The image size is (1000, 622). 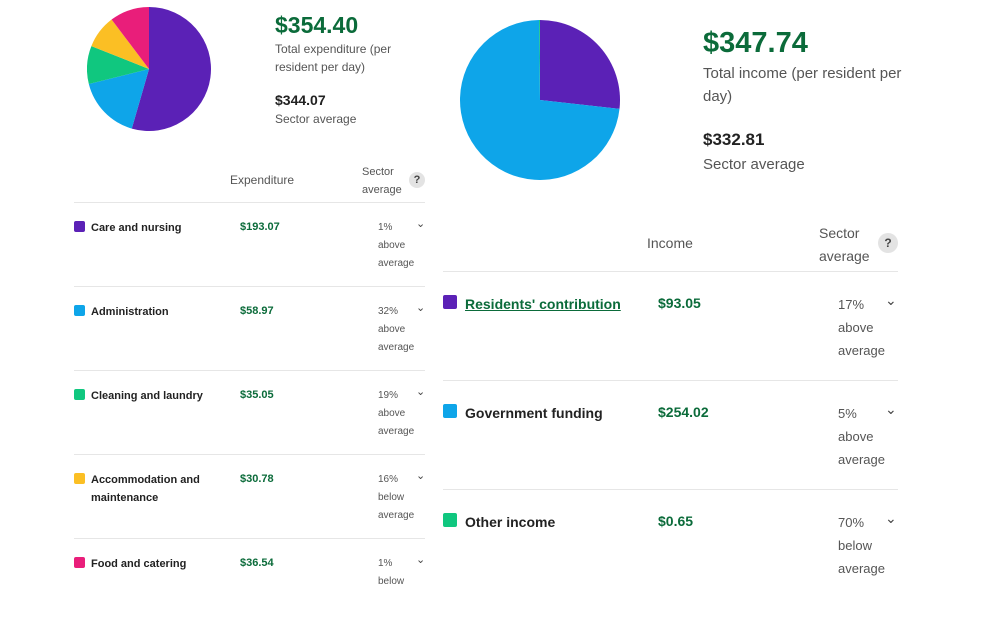 What do you see at coordinates (333, 58) in the screenshot?
I see `total-expenditure-label: Total expenditure (per resident per day)` at bounding box center [333, 58].